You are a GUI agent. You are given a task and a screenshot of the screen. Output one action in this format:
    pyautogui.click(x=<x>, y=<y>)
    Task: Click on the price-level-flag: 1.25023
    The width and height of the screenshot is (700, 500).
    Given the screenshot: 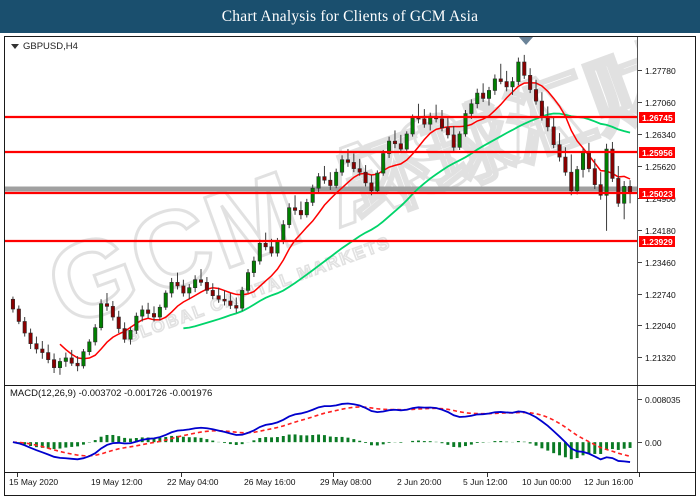 What is the action you would take?
    pyautogui.click(x=657, y=193)
    